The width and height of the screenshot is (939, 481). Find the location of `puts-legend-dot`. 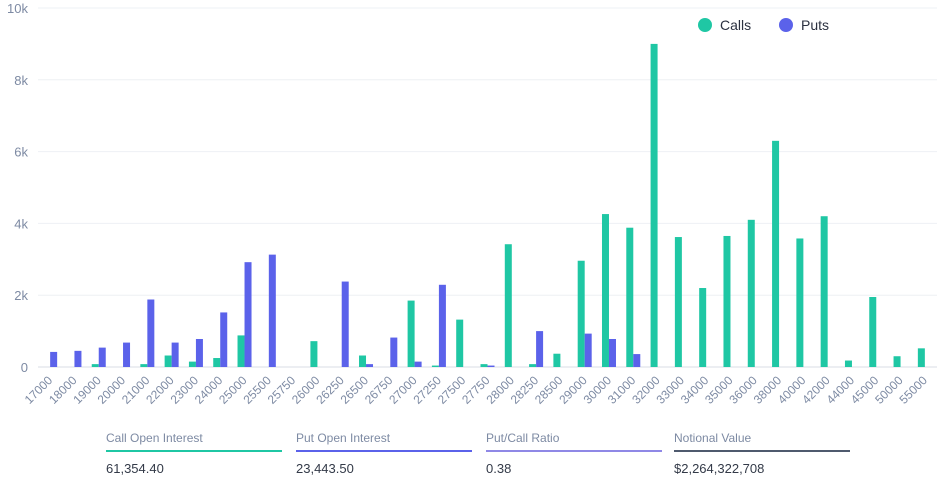

puts-legend-dot is located at coordinates (786, 25).